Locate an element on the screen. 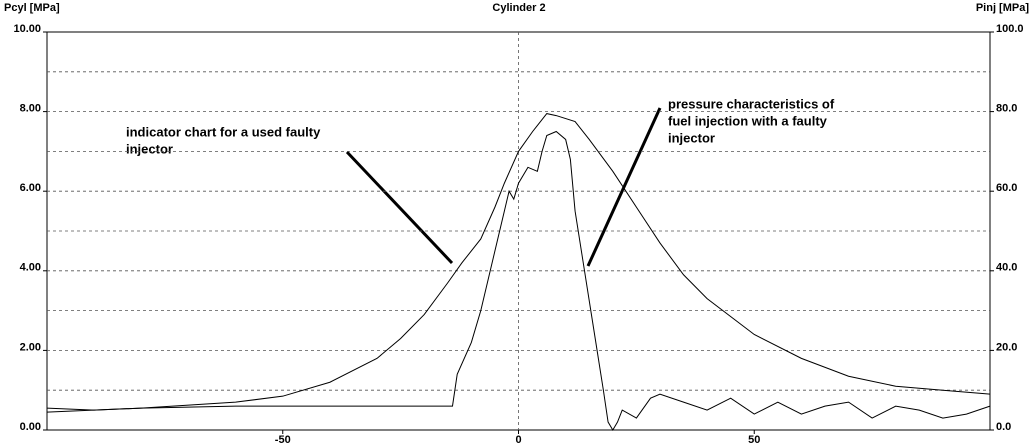  y-tick-label: 4.00 is located at coordinates (30, 268).